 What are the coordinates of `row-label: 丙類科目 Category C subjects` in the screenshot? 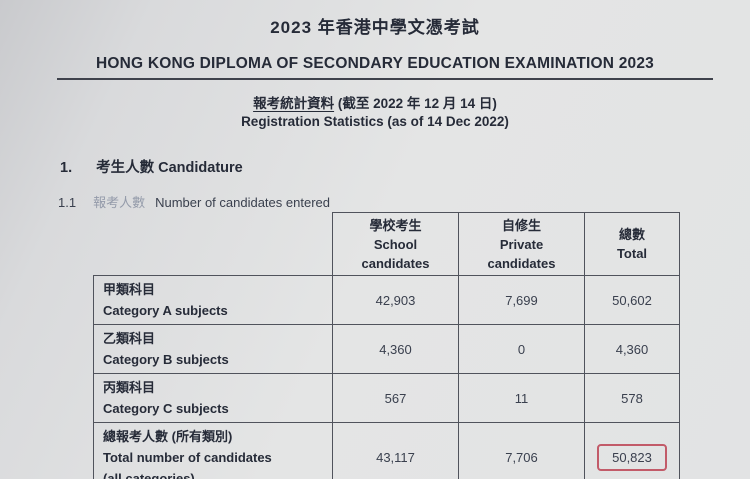 It's located at (213, 398).